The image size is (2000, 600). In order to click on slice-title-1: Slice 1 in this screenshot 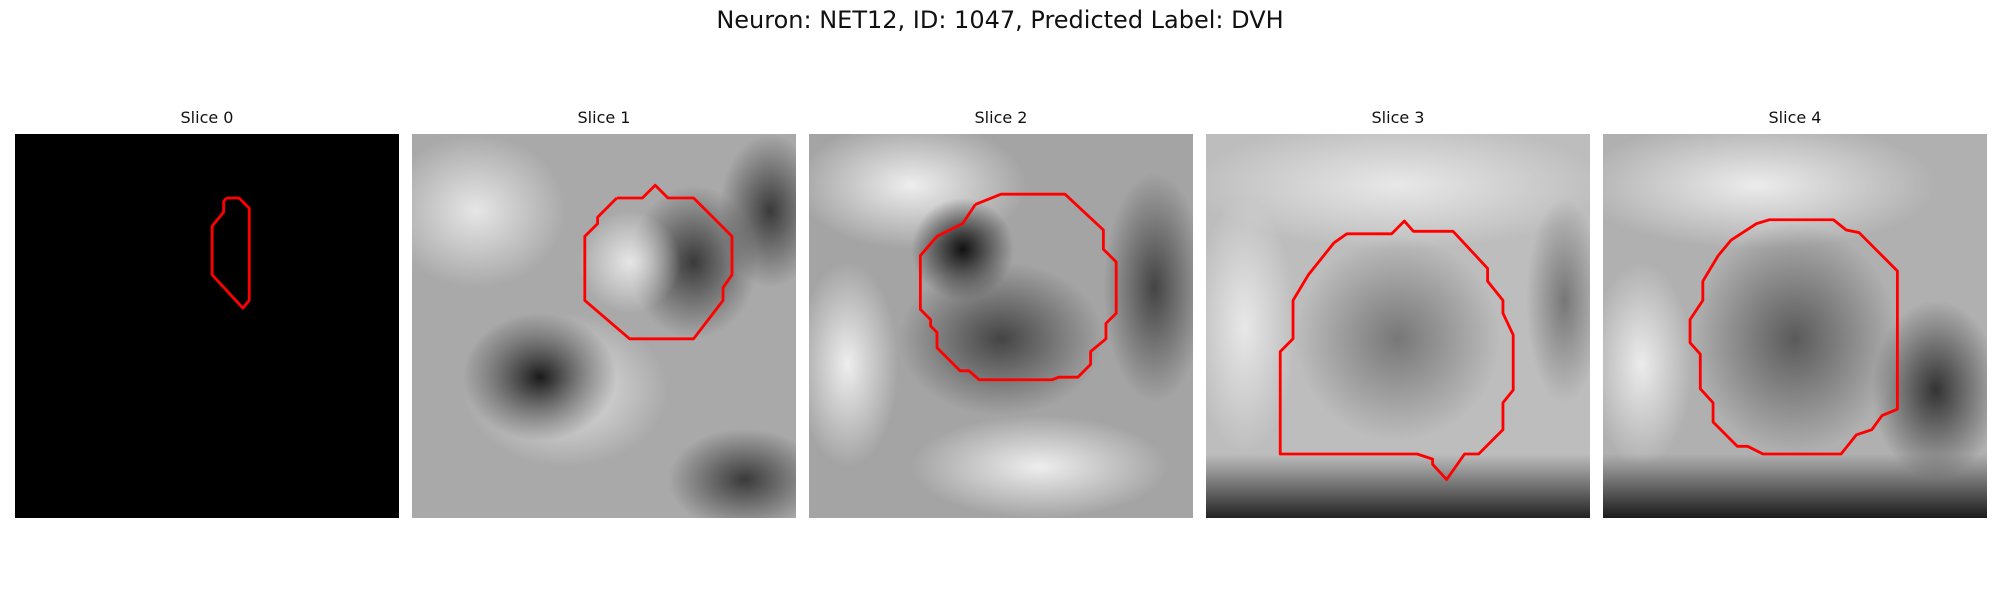, I will do `click(604, 117)`.